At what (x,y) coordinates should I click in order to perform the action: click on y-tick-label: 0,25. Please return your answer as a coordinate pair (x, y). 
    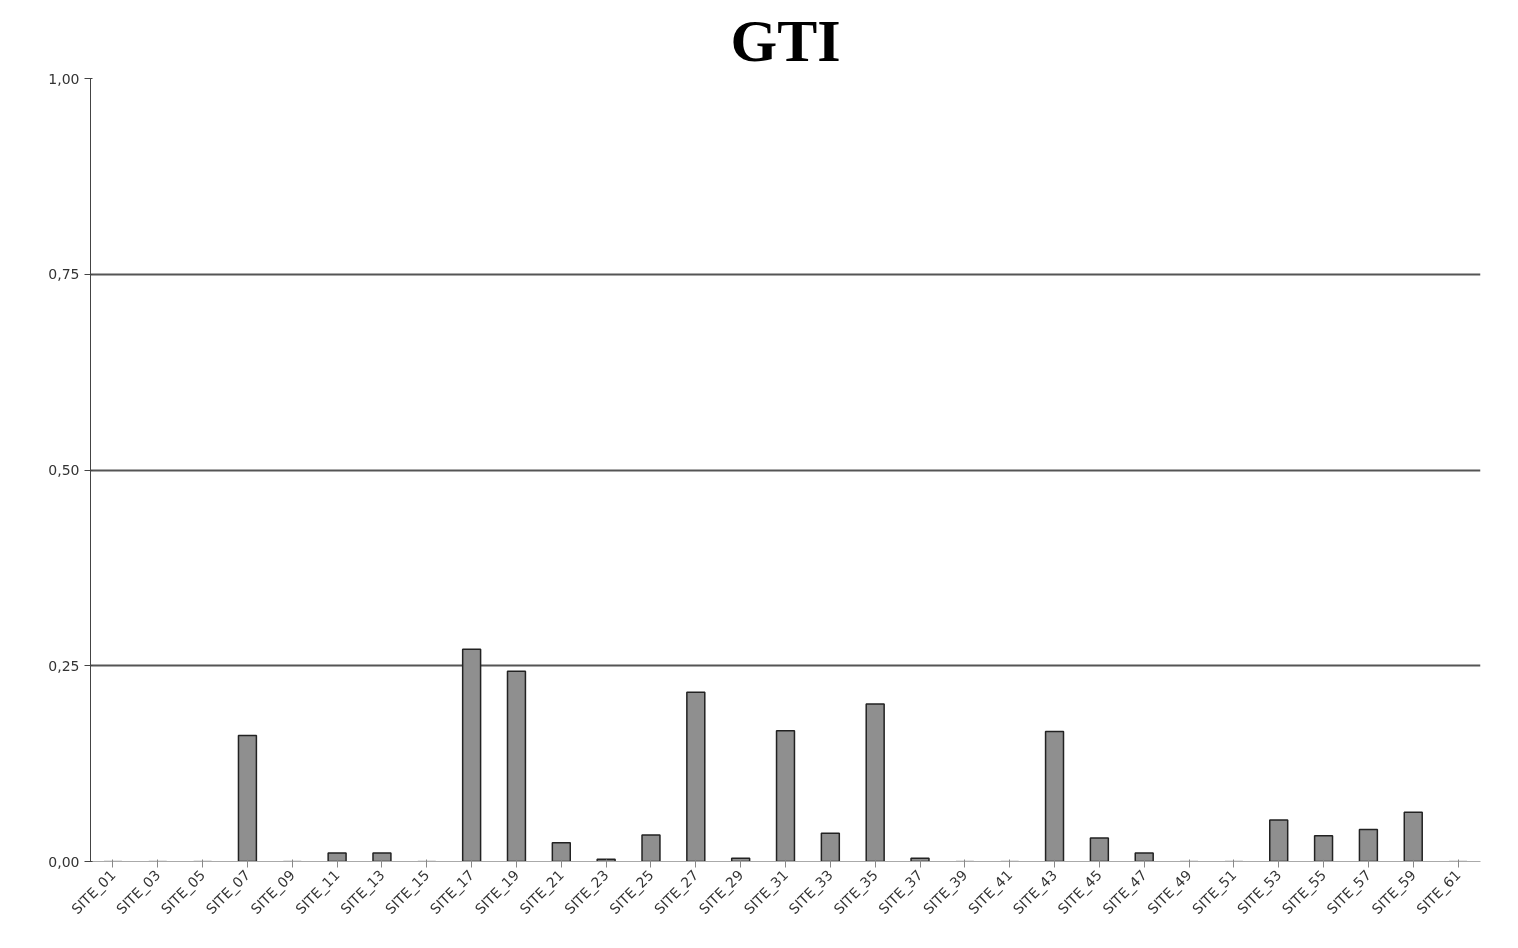
    Looking at the image, I should click on (64, 665).